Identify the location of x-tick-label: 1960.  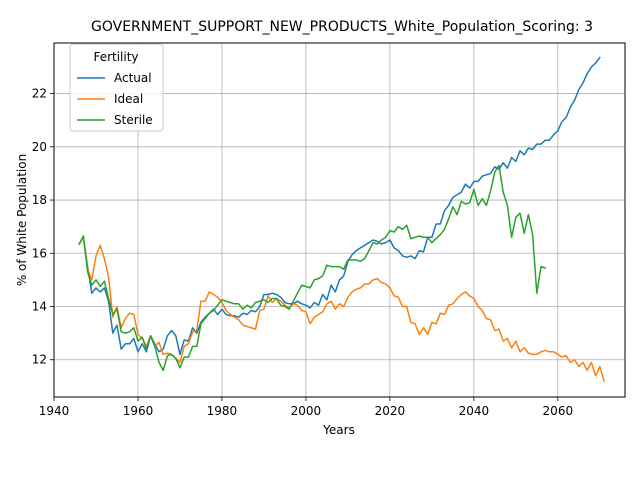
(138, 411).